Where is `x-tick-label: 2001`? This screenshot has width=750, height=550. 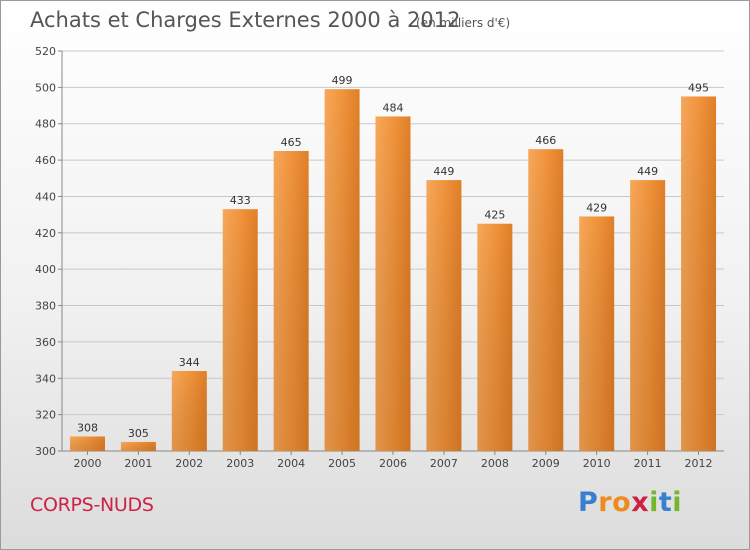
x-tick-label: 2001 is located at coordinates (138, 463).